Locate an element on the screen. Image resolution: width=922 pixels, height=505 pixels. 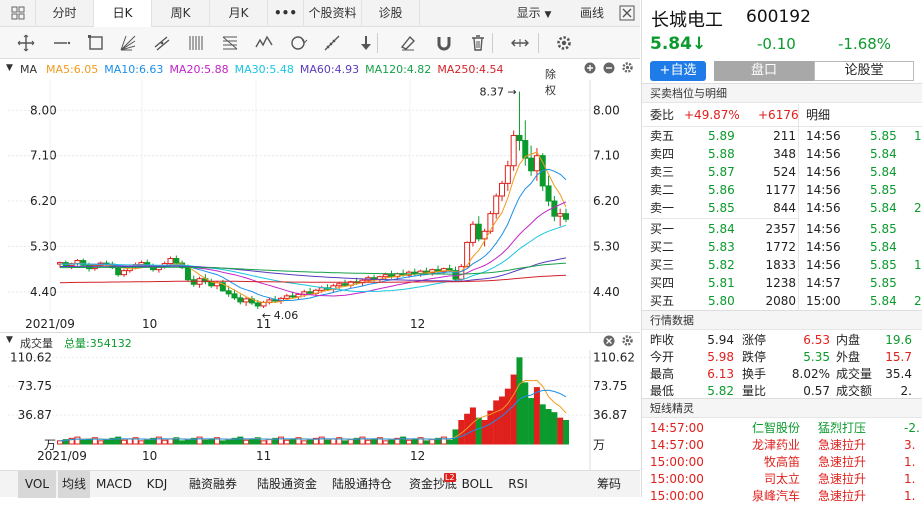
fan-icon is located at coordinates (128, 43).